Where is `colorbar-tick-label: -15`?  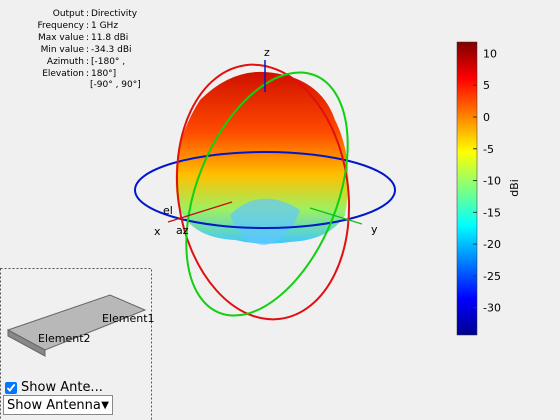 colorbar-tick-label: -15 is located at coordinates (492, 212).